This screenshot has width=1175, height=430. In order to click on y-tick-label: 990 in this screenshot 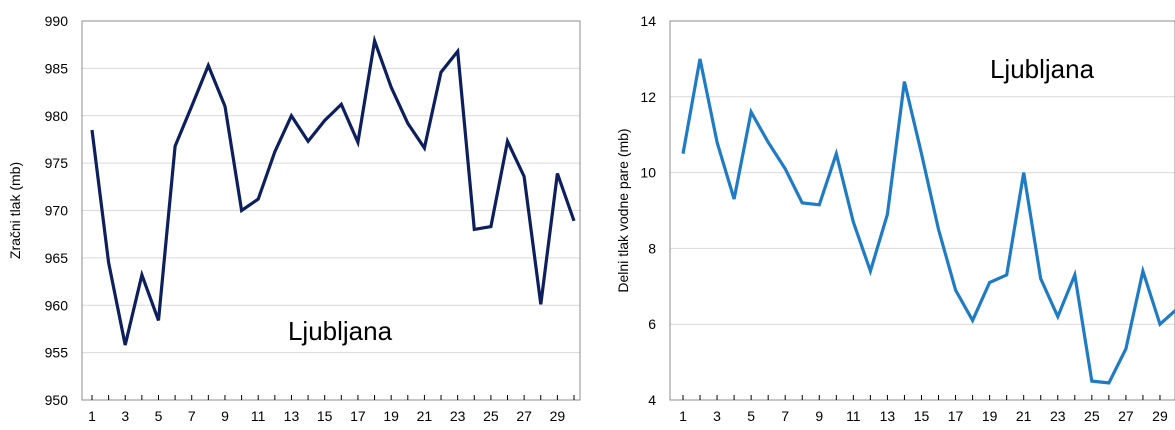, I will do `click(57, 21)`.